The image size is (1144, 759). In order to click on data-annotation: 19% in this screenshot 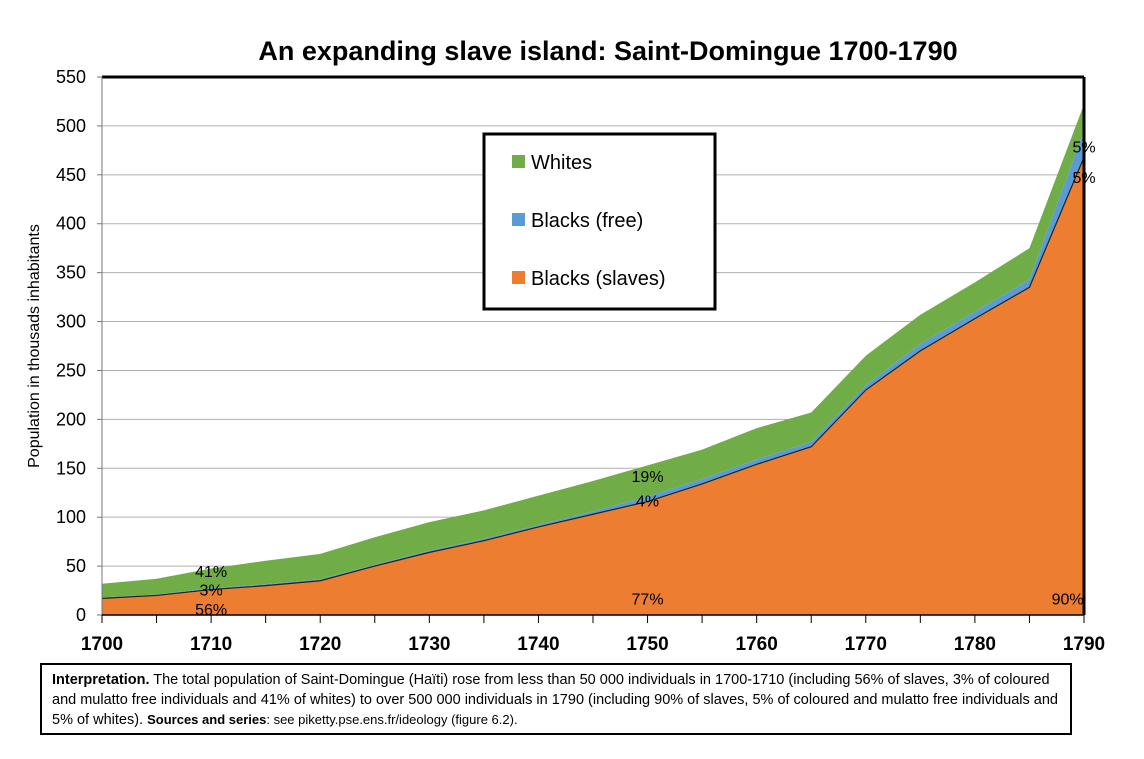, I will do `click(648, 477)`.